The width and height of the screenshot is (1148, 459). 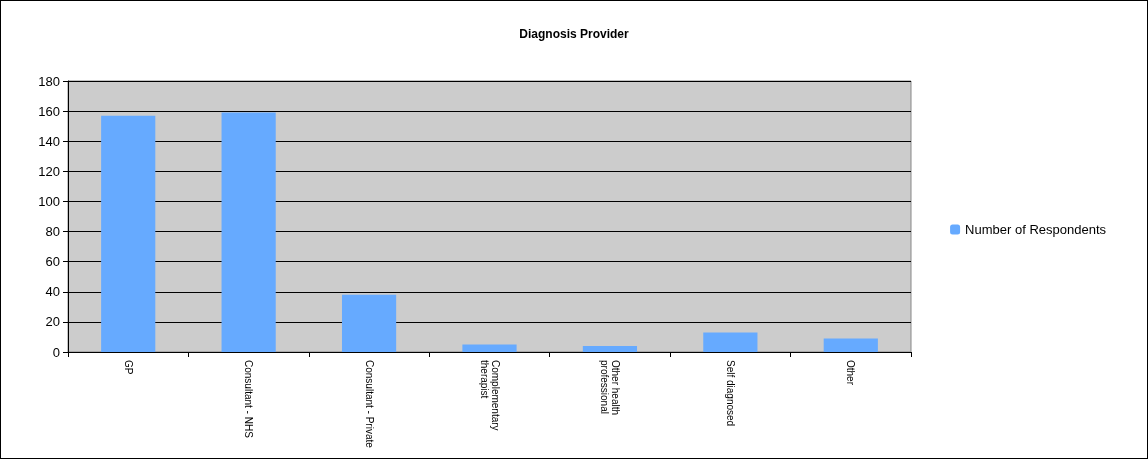 What do you see at coordinates (49, 201) in the screenshot?
I see `y-tick-label: 100` at bounding box center [49, 201].